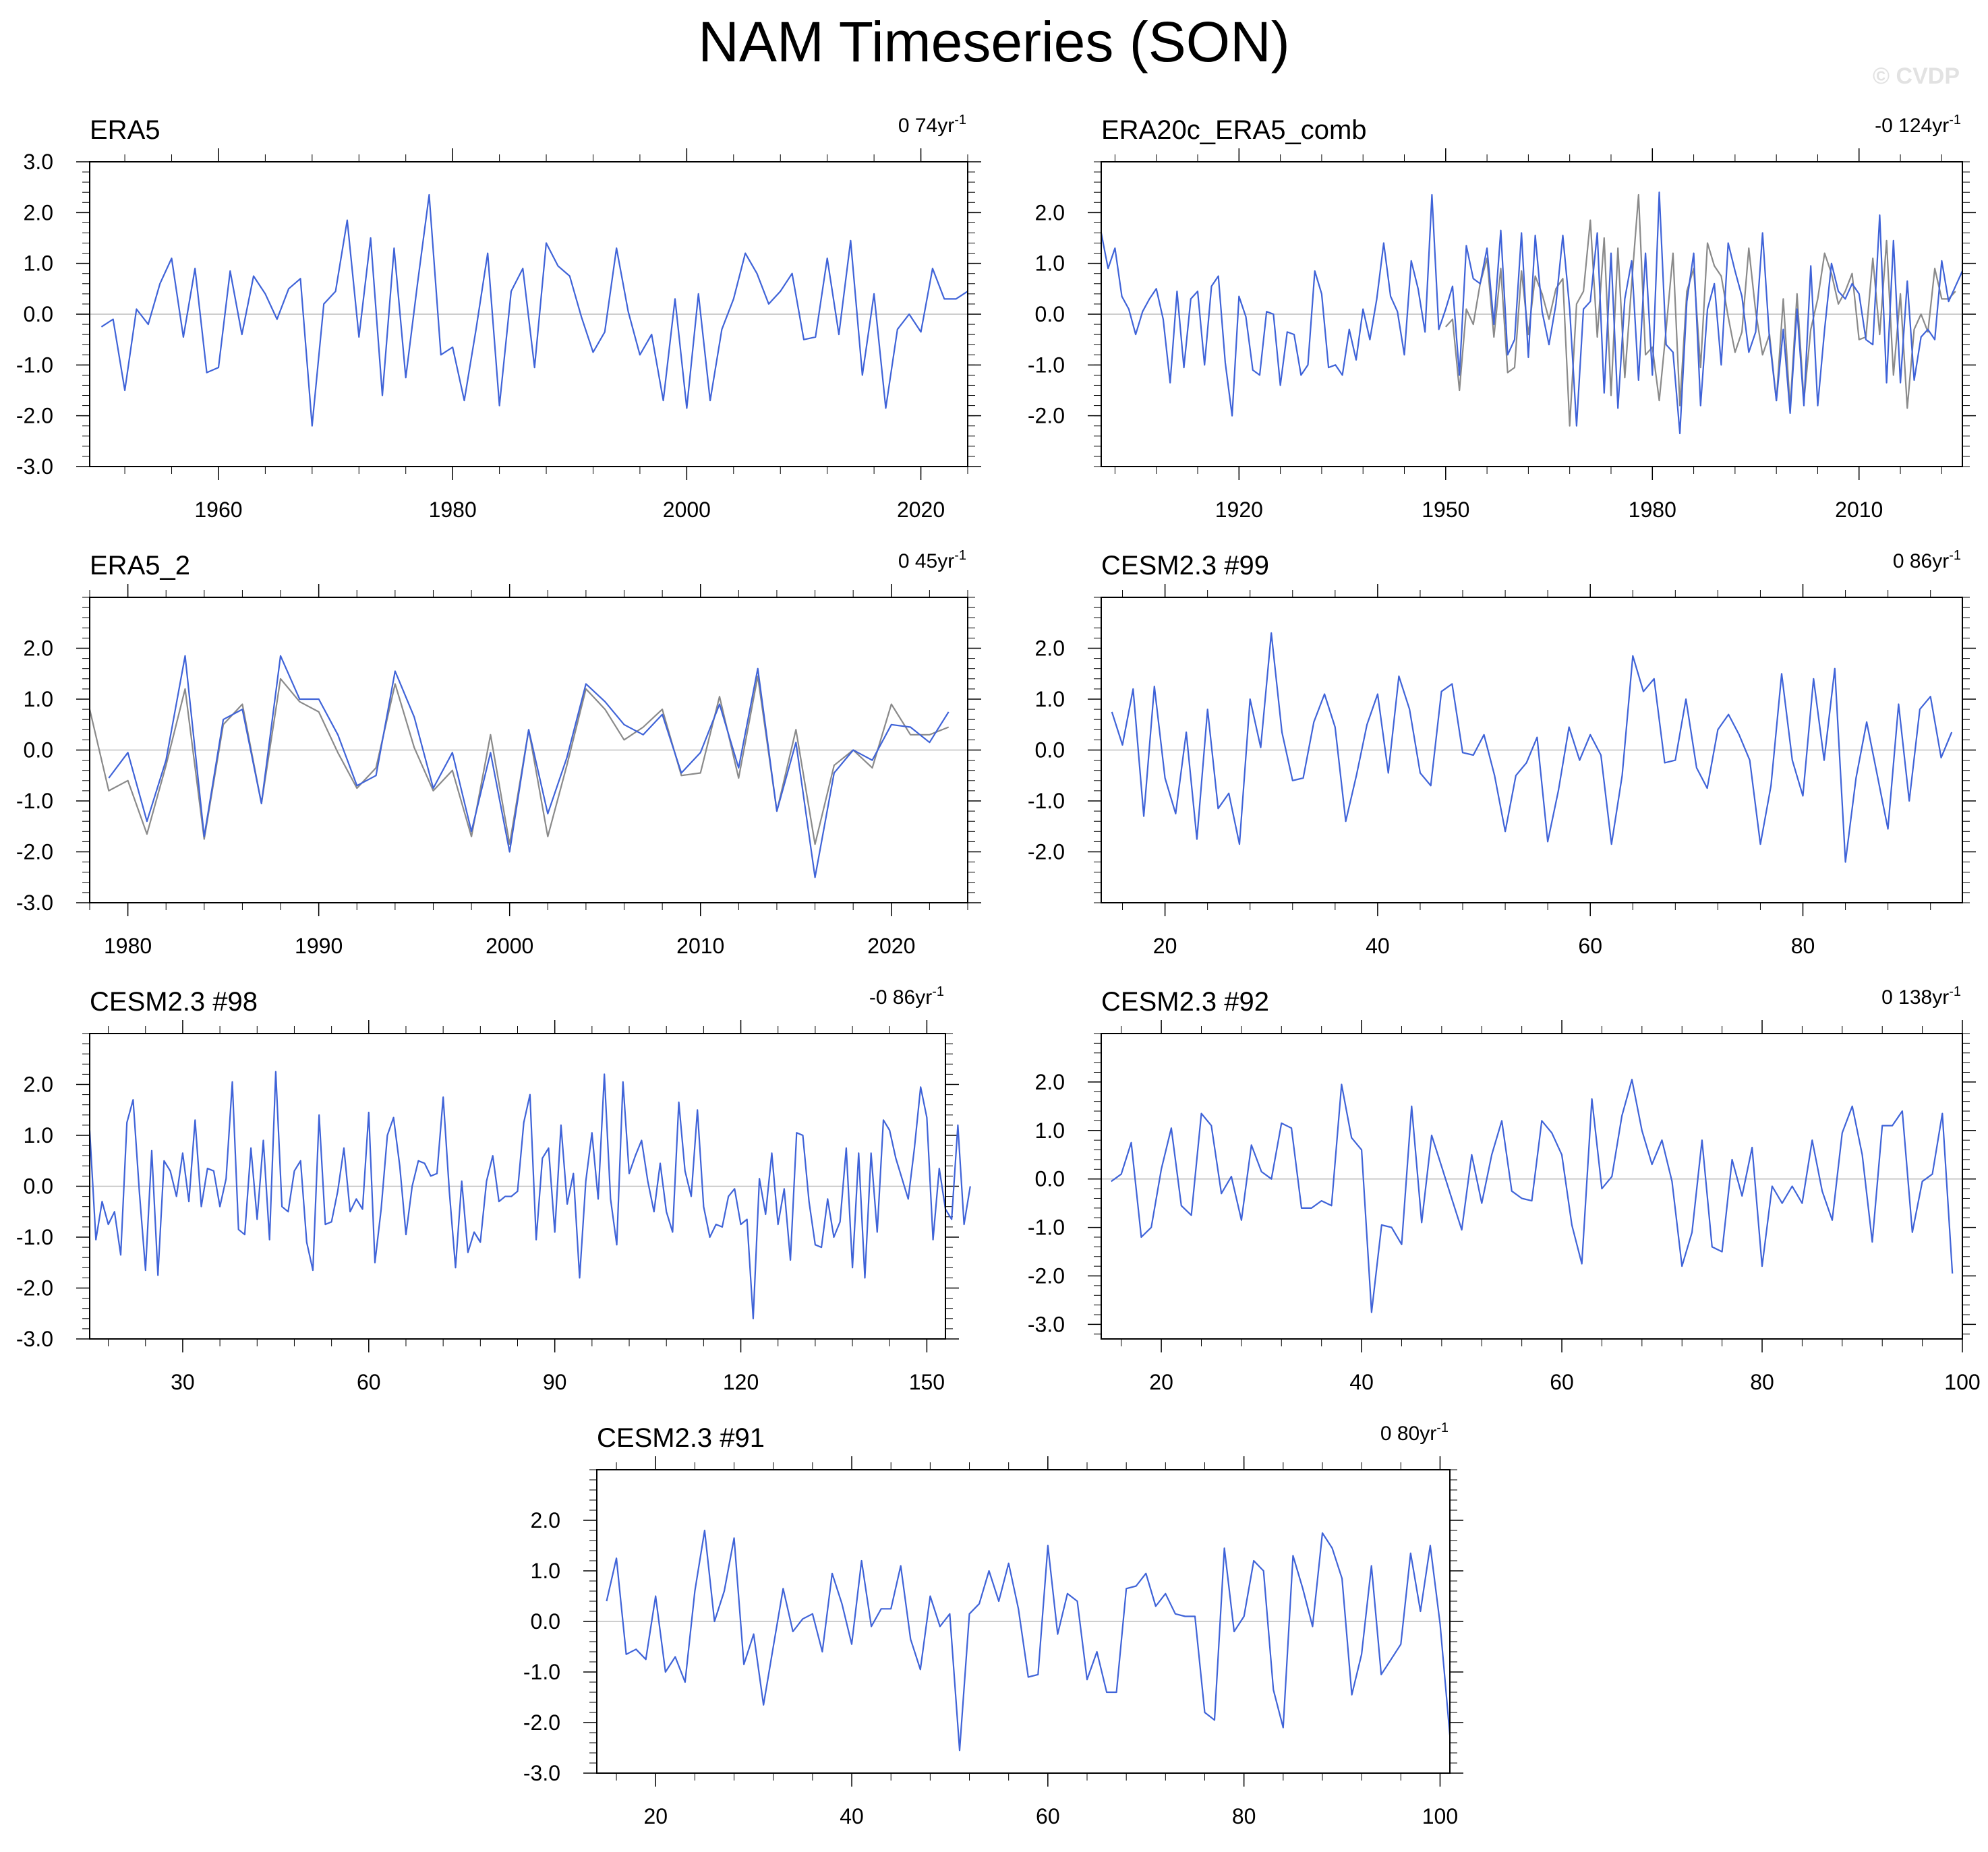 Image resolution: width=1988 pixels, height=1852 pixels. Describe the element at coordinates (125, 130) in the screenshot. I see `panel-title: ERA5` at that location.